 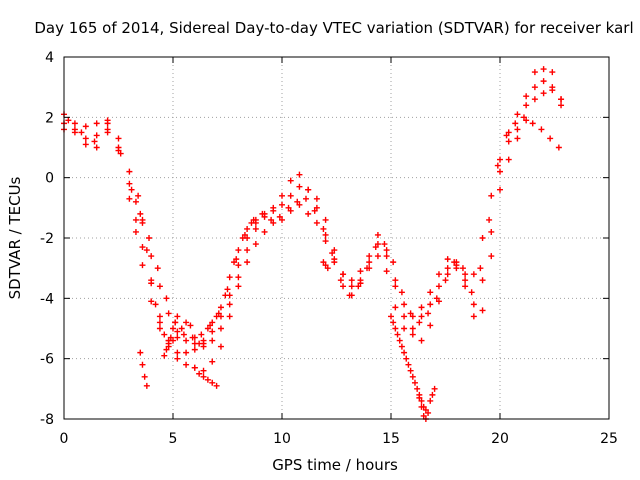 What do you see at coordinates (49, 179) in the screenshot?
I see `y-tick-label: 0` at bounding box center [49, 179].